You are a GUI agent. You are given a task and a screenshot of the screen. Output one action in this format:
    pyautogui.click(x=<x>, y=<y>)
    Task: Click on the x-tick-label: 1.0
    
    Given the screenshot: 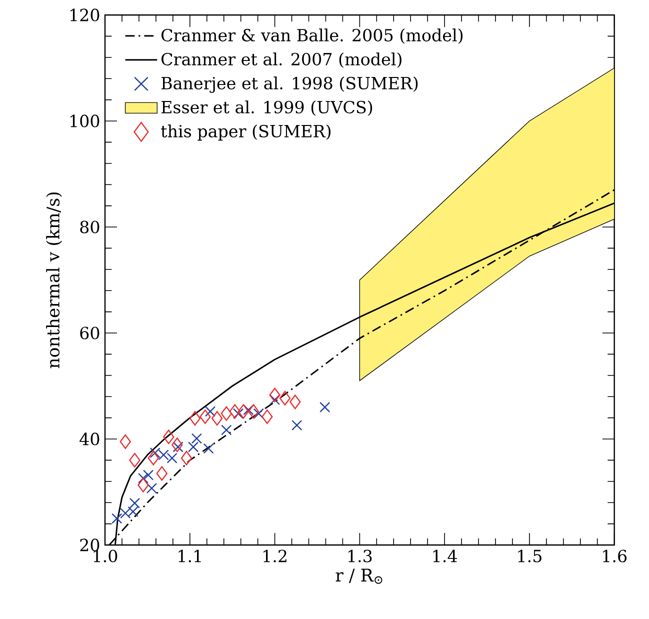 What is the action you would take?
    pyautogui.click(x=106, y=556)
    